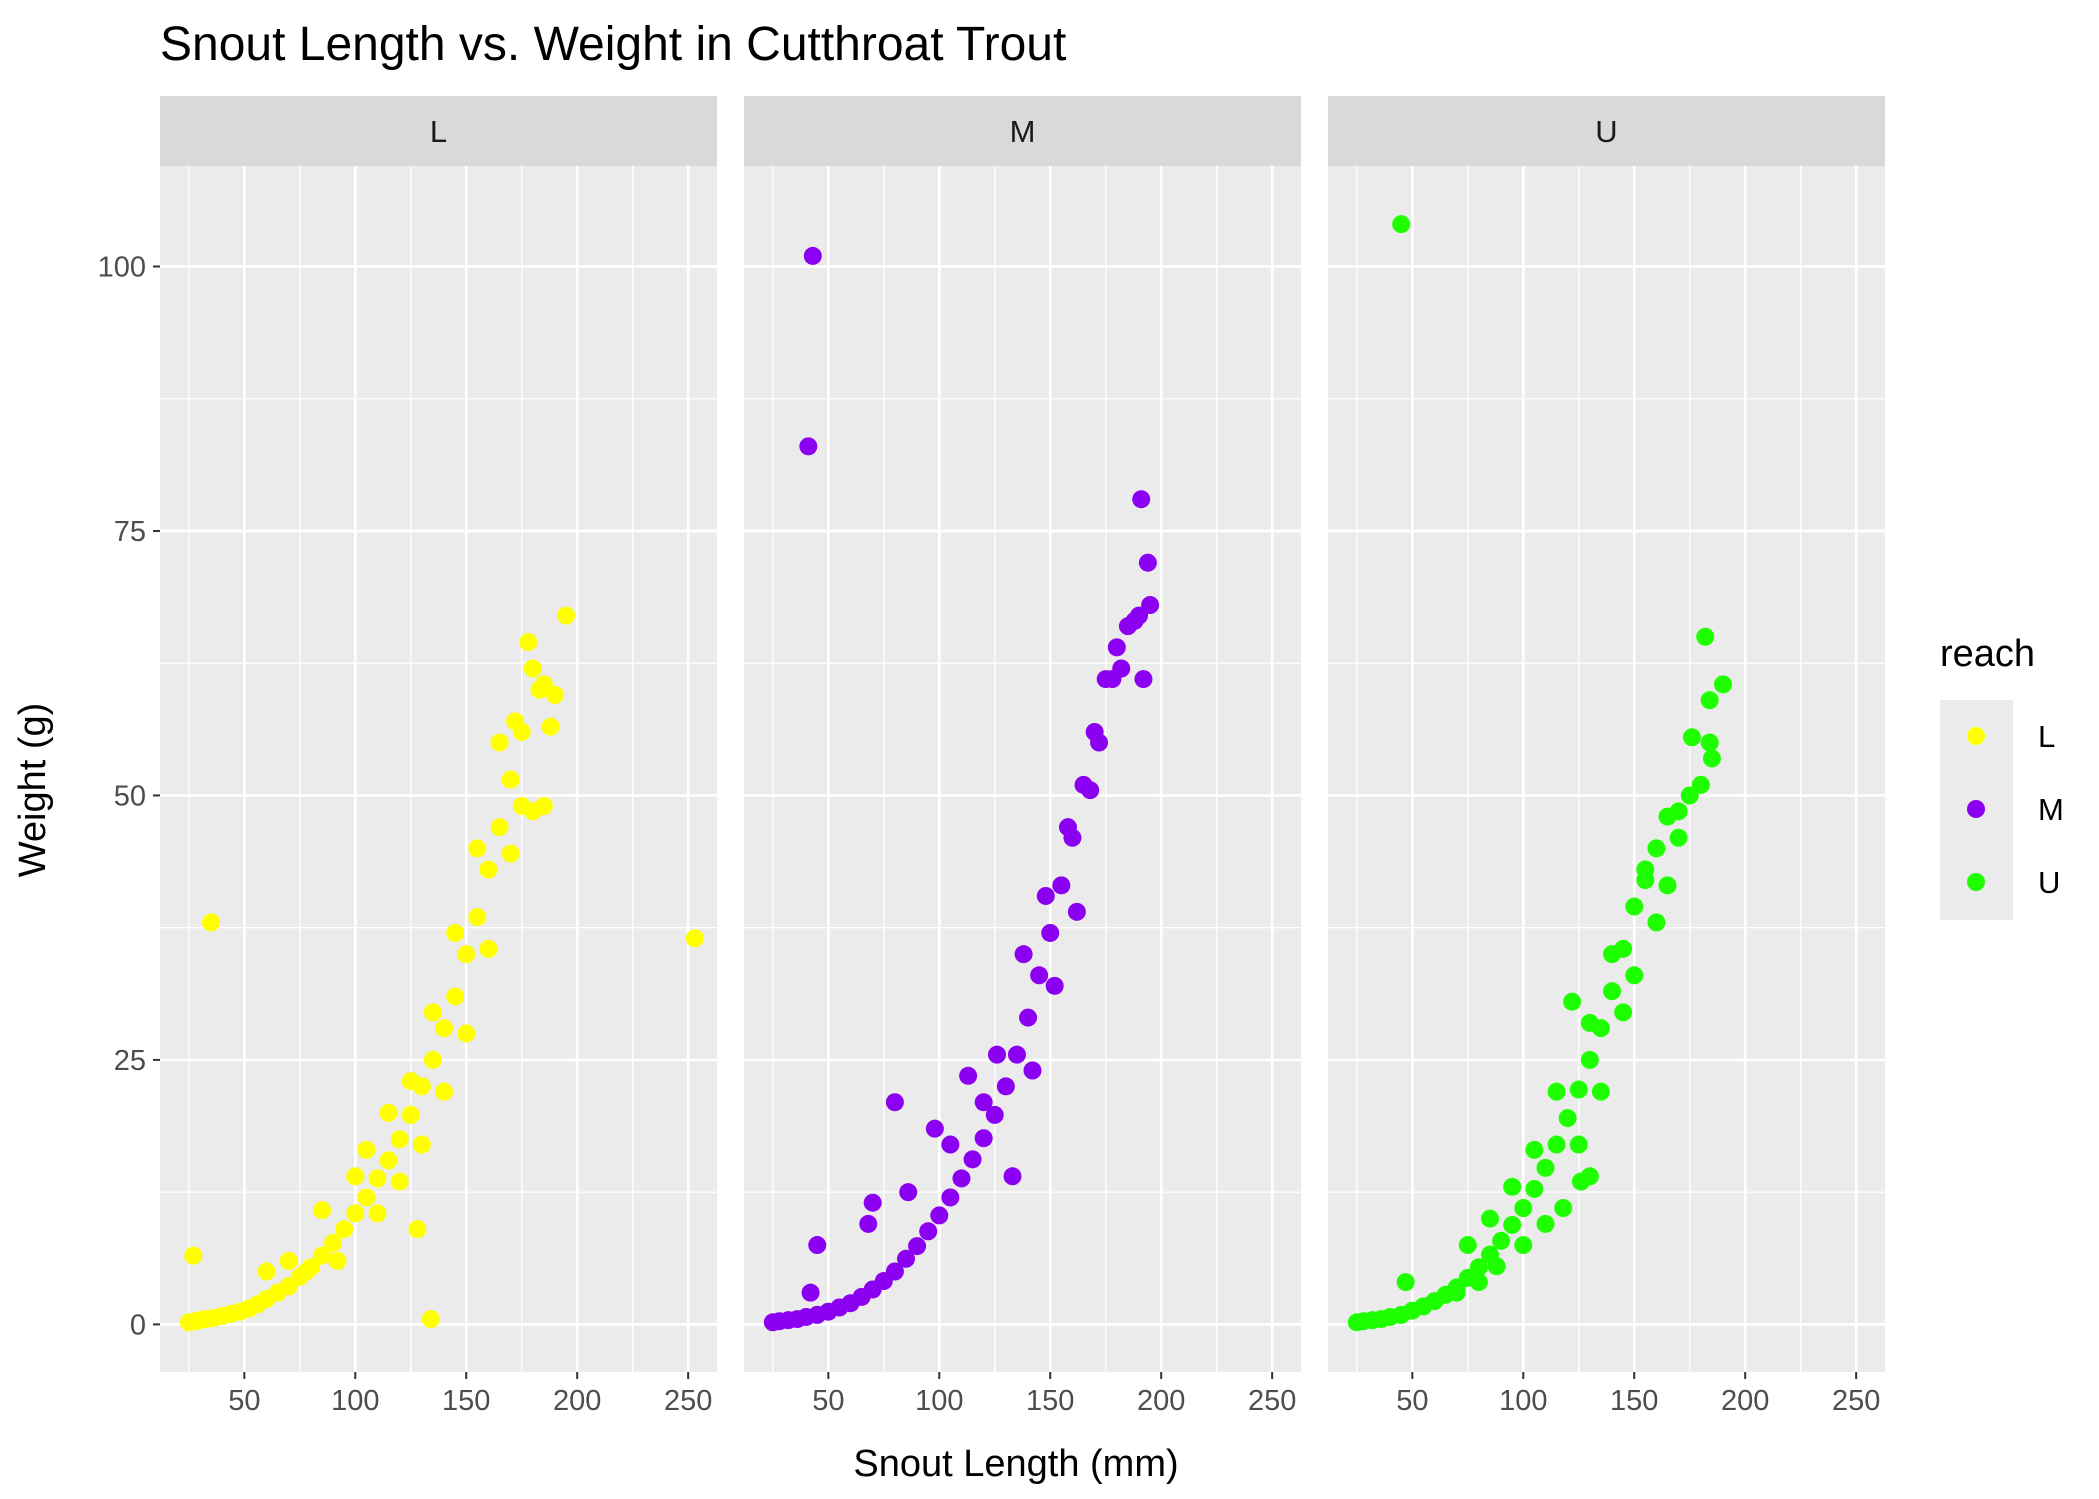 The image size is (2099, 1499). What do you see at coordinates (1015, 1464) in the screenshot?
I see `x-axis-title: Snout Length (mm)` at bounding box center [1015, 1464].